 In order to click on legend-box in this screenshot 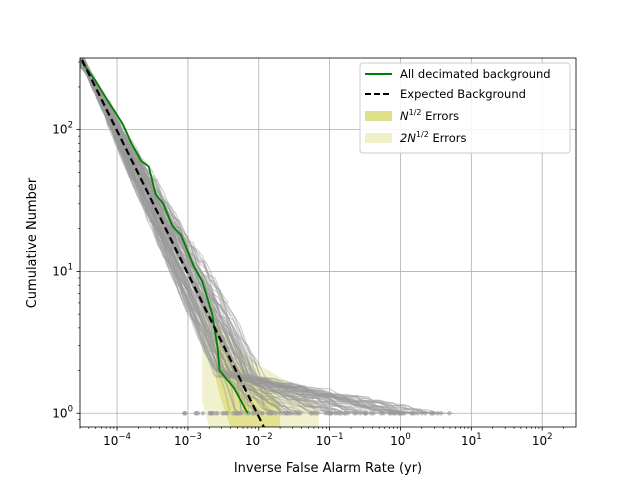, I will do `click(465, 108)`.